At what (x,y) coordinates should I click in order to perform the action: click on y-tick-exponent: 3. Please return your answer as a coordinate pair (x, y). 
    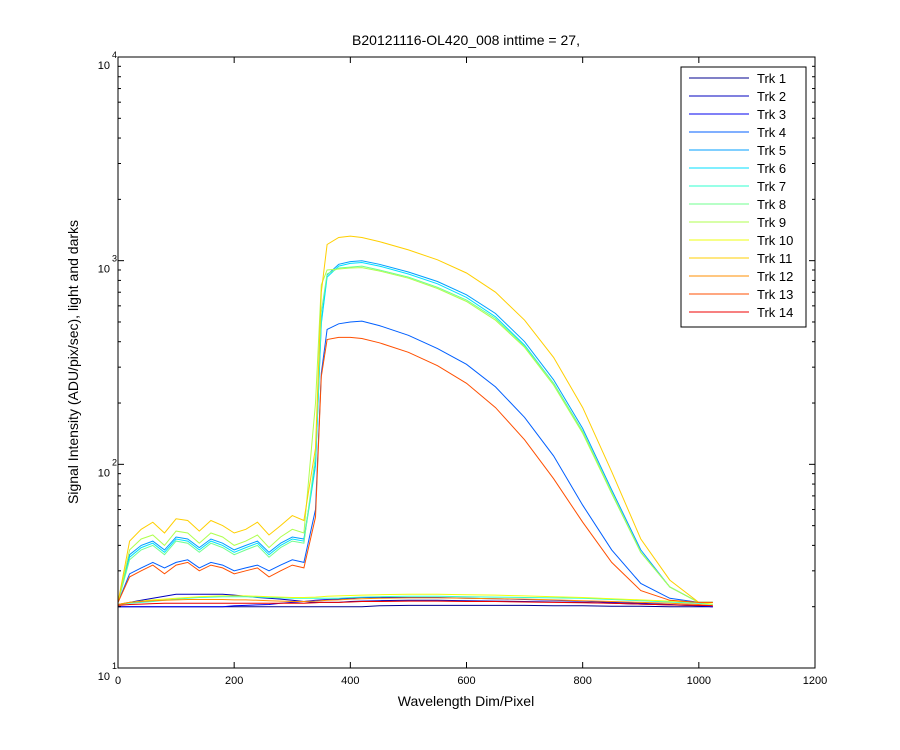
    Looking at the image, I should click on (114, 259).